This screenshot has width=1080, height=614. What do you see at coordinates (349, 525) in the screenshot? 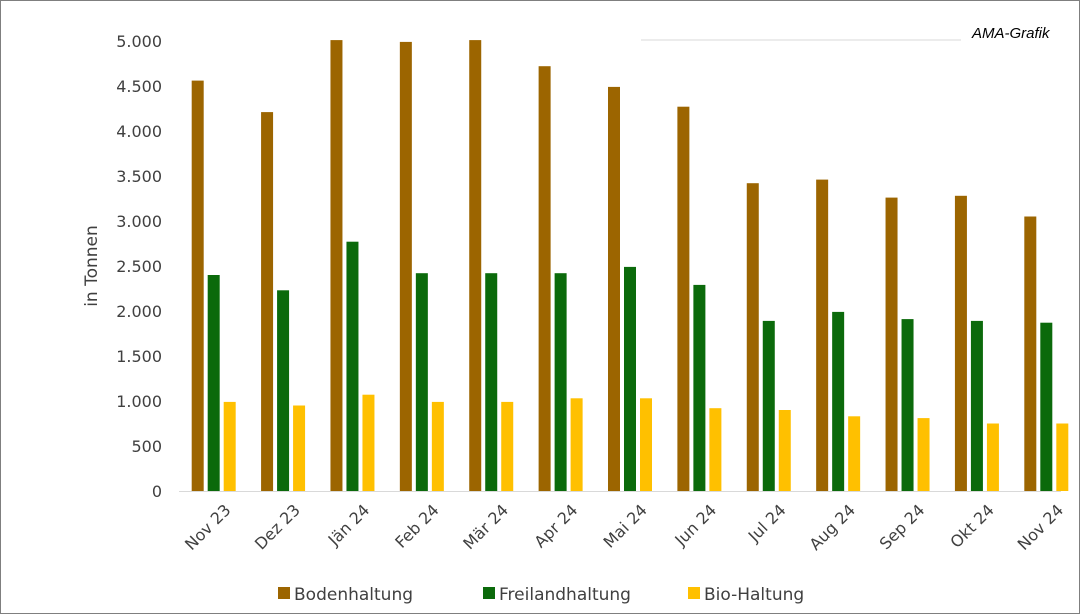
I see `x-tick-label: Jän 24` at bounding box center [349, 525].